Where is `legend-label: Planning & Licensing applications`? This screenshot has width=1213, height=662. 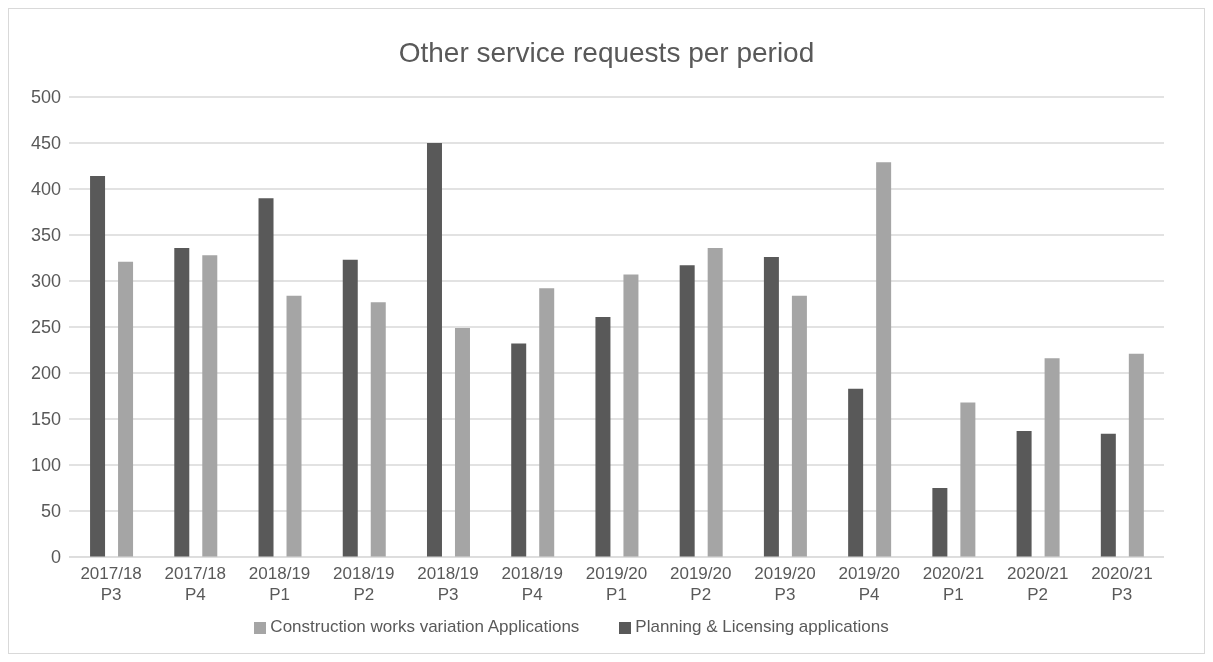 legend-label: Planning & Licensing applications is located at coordinates (762, 626).